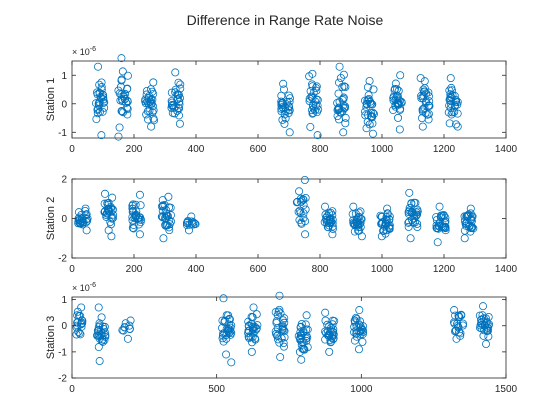 Image resolution: width=560 pixels, height=420 pixels. I want to click on y-exponent-label: × 10⁻⁶, so click(84, 51).